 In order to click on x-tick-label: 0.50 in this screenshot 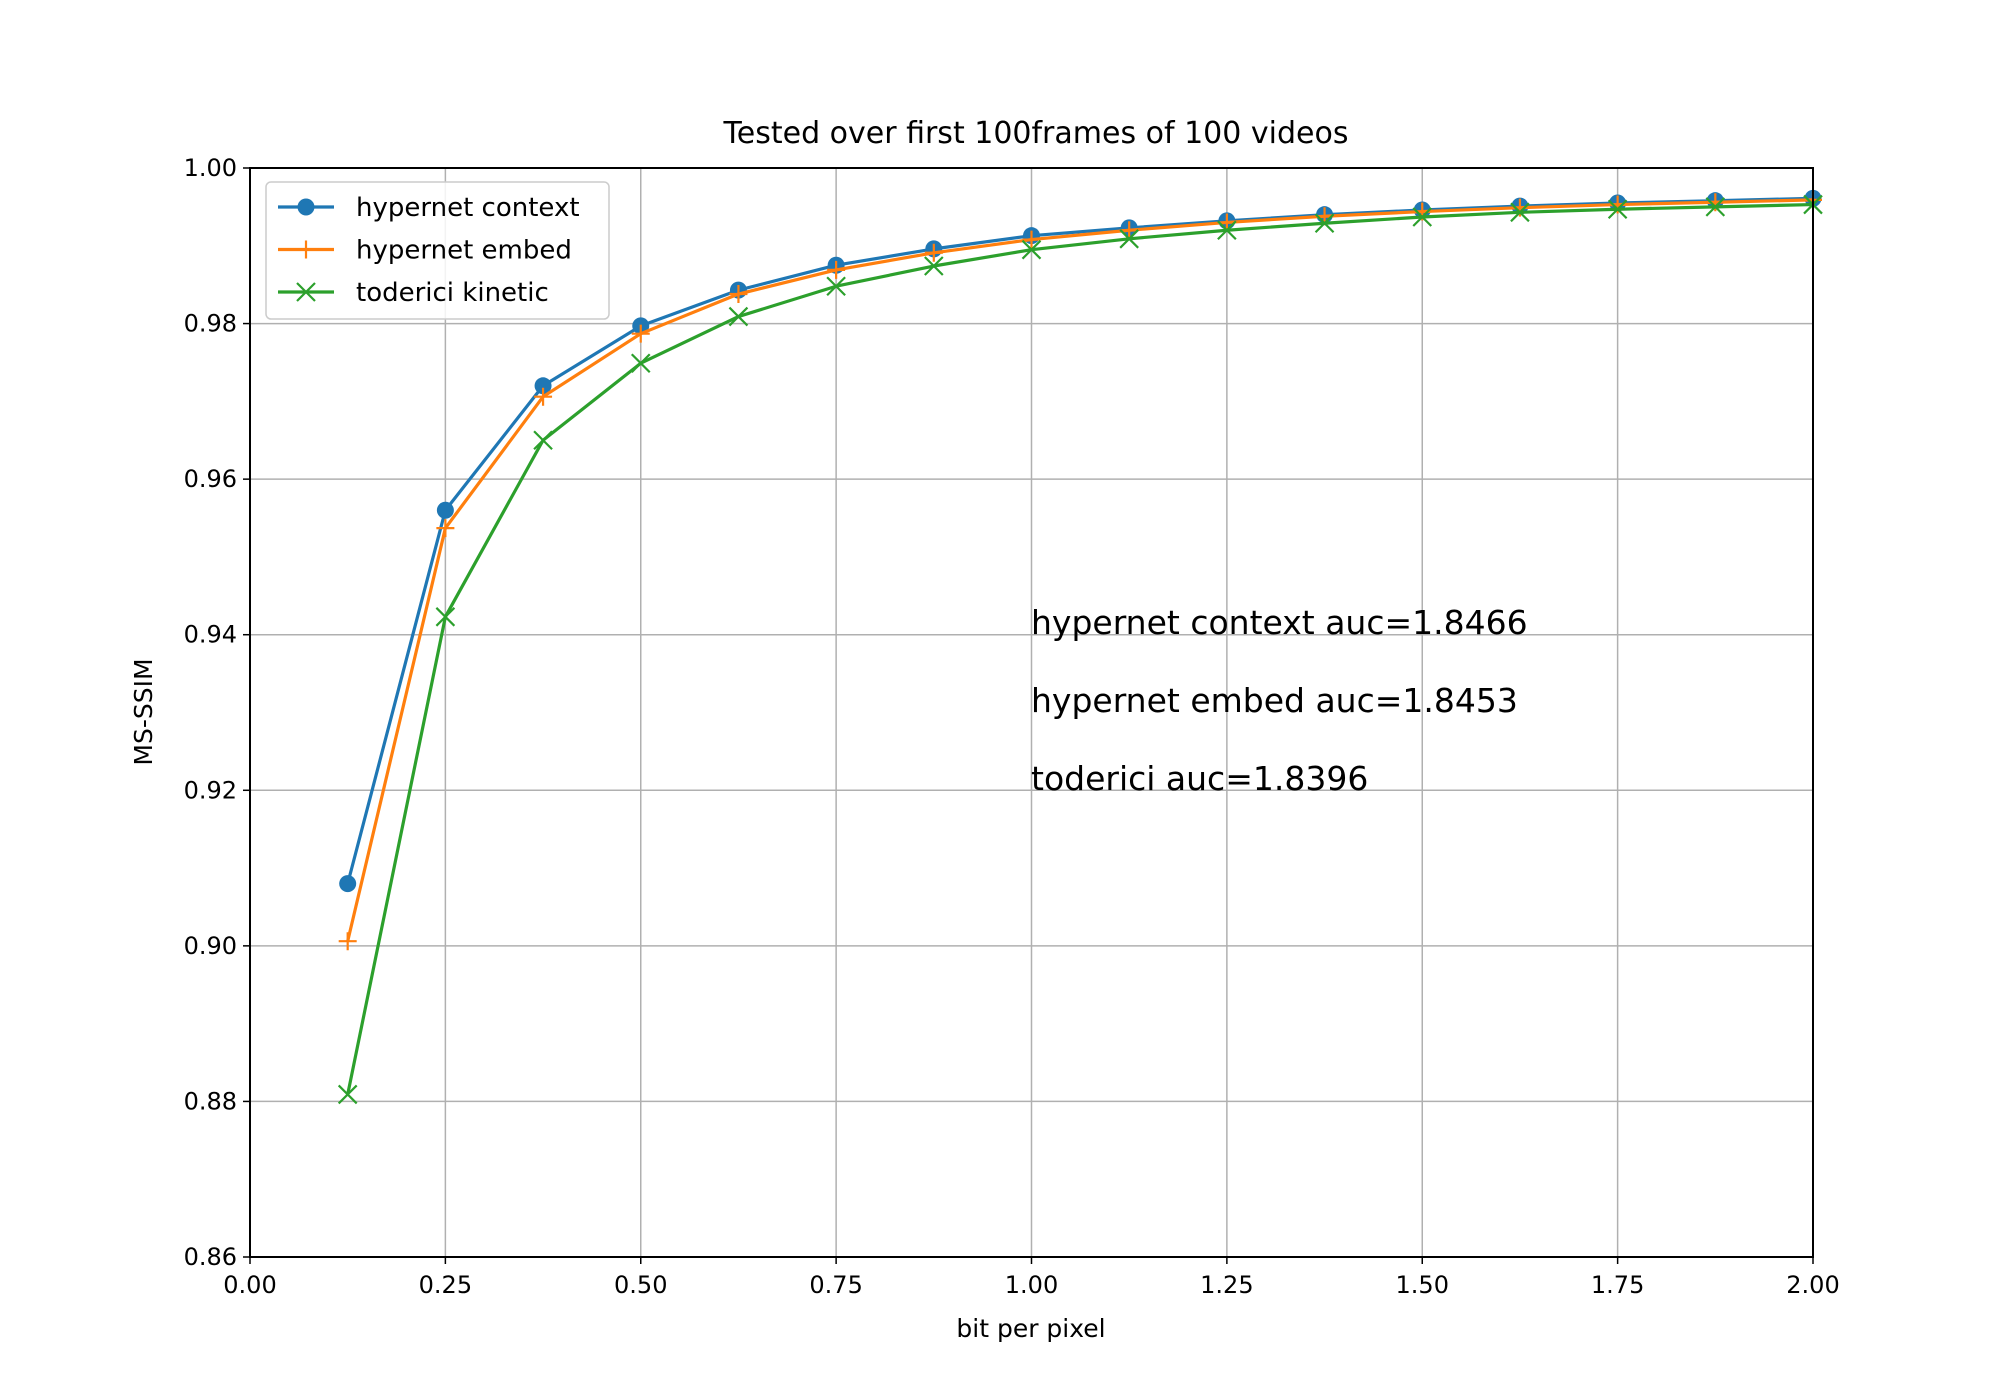, I will do `click(640, 1285)`.